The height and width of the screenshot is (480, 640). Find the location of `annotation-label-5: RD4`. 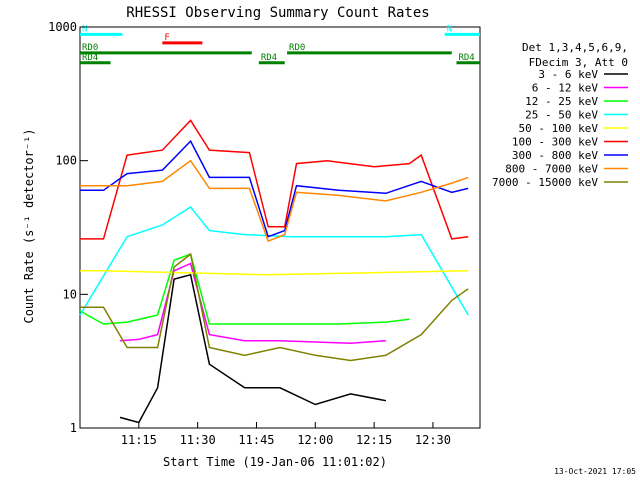

annotation-label-5: RD4 is located at coordinates (90, 58).